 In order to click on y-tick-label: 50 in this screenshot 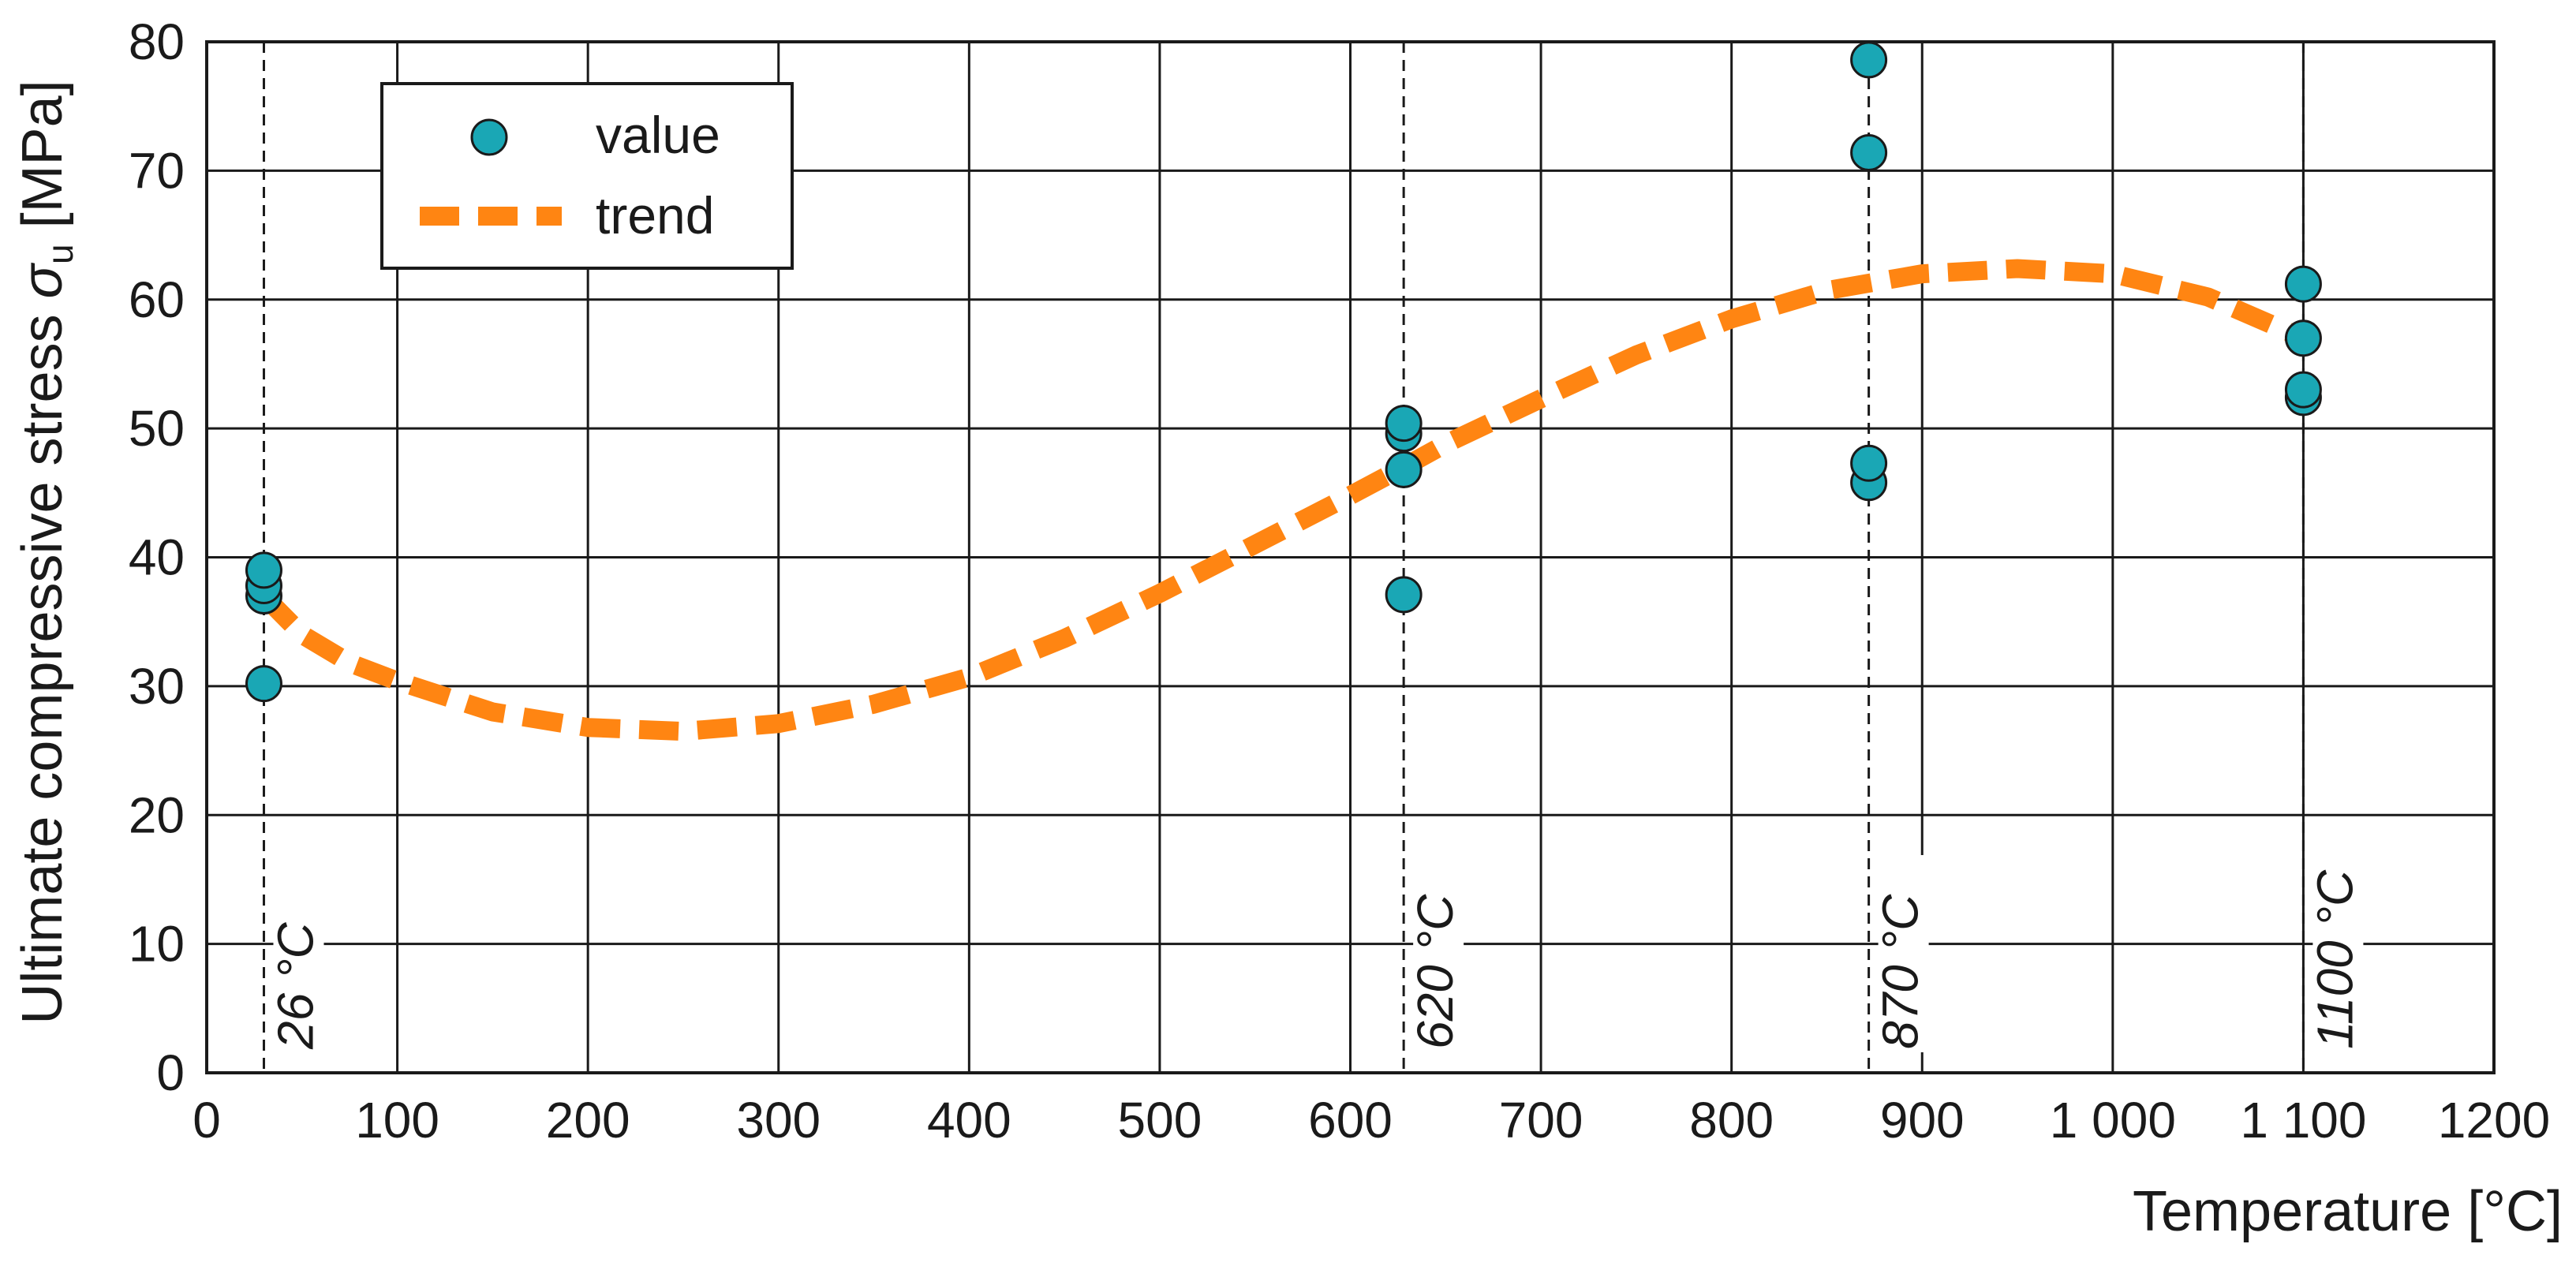, I will do `click(157, 428)`.